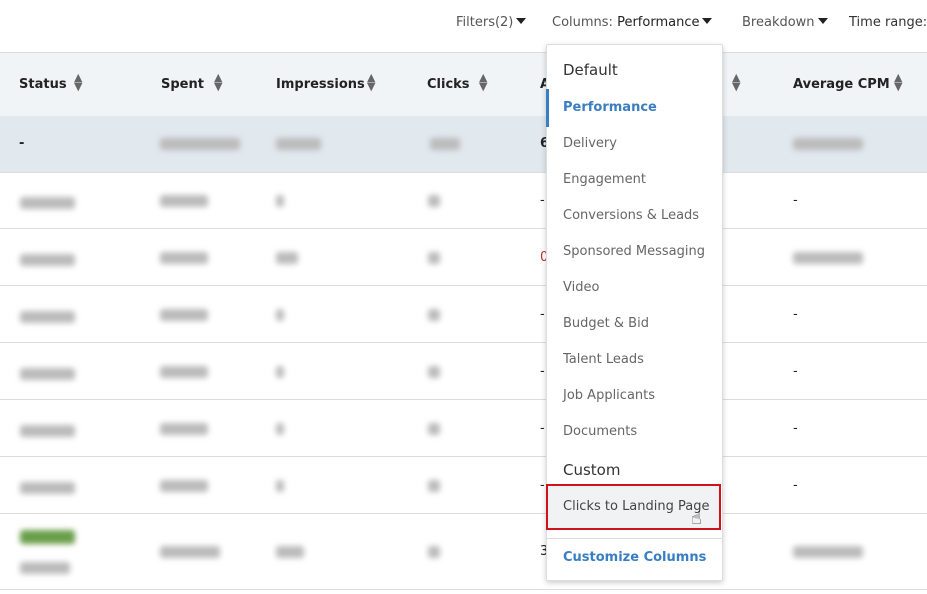 Image resolution: width=927 pixels, height=594 pixels. What do you see at coordinates (606, 323) in the screenshot?
I see `menu-item-budget-bid: Budget & Bid` at bounding box center [606, 323].